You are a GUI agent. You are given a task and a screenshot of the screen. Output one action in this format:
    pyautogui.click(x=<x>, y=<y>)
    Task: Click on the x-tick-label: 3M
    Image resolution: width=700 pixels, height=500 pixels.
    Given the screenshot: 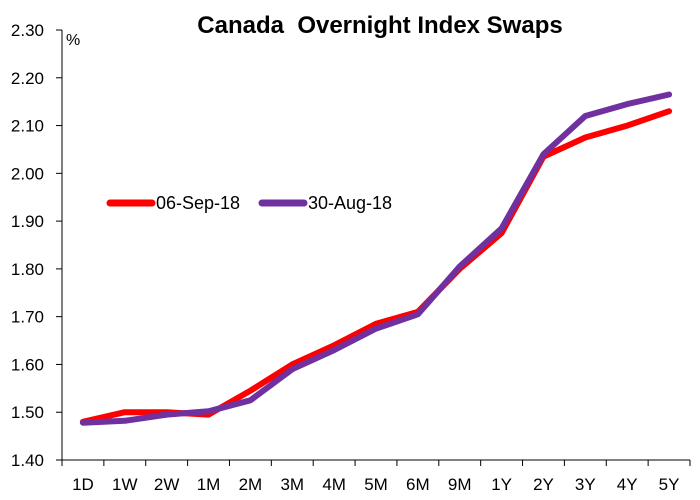 What is the action you would take?
    pyautogui.click(x=292, y=484)
    